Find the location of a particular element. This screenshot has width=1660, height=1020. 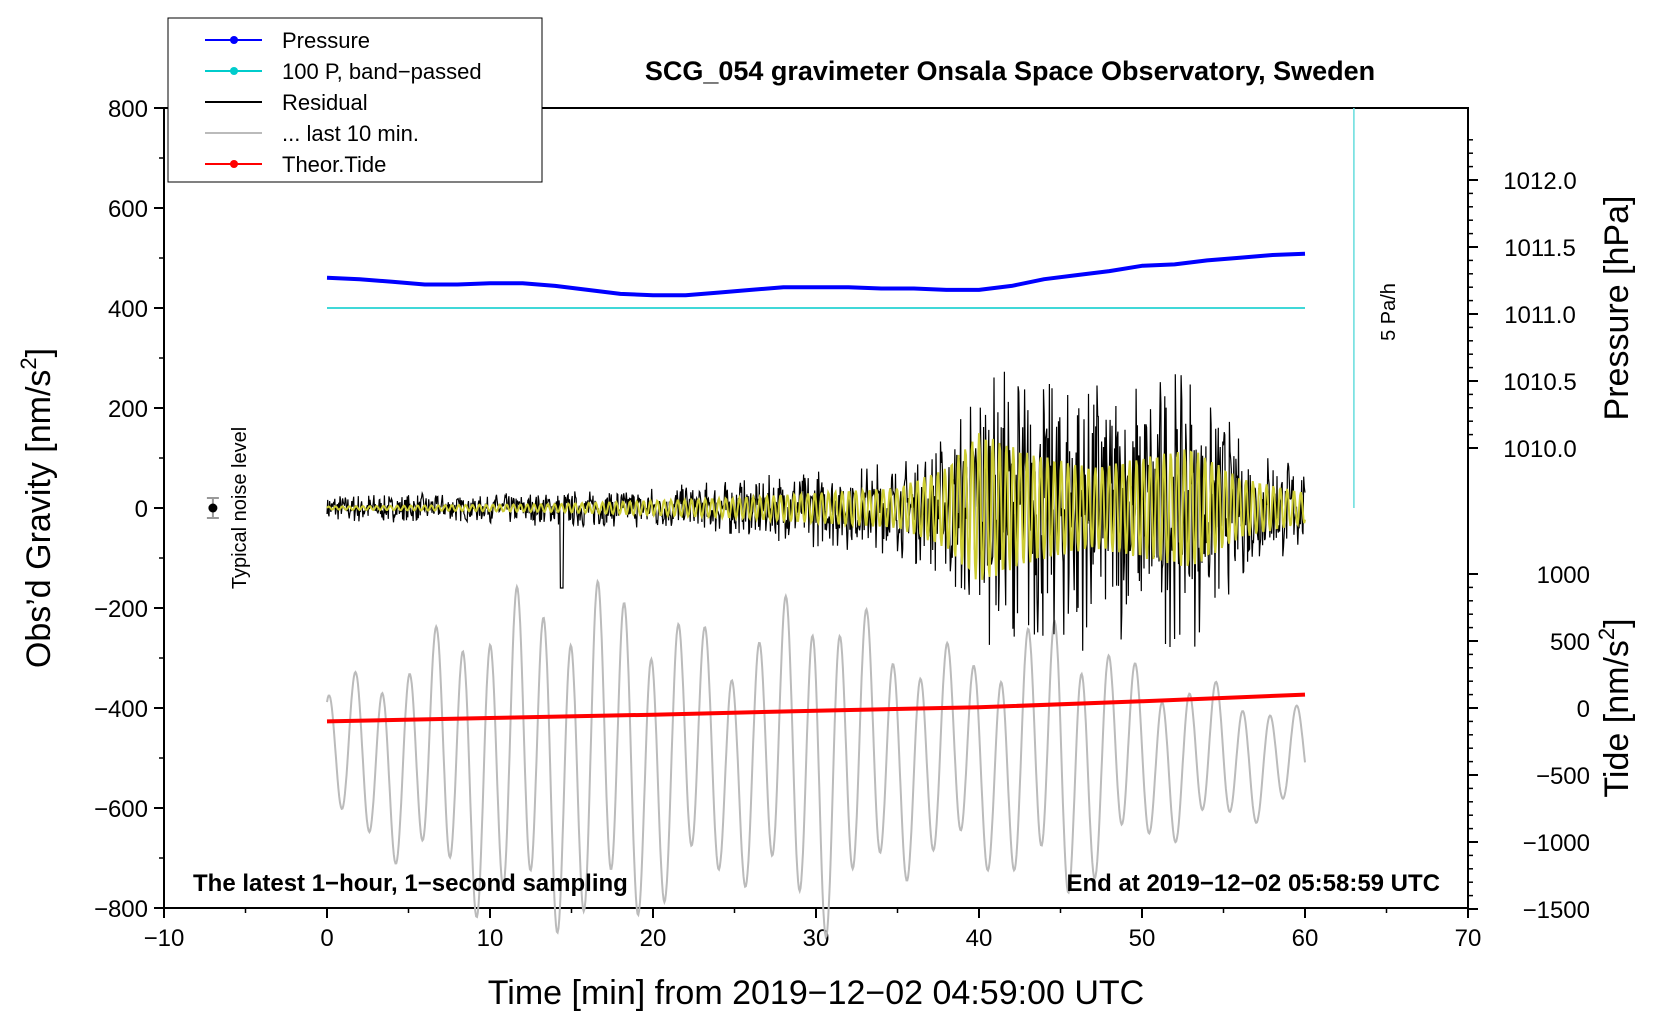

y-tick-label: −800 is located at coordinates (121, 909).